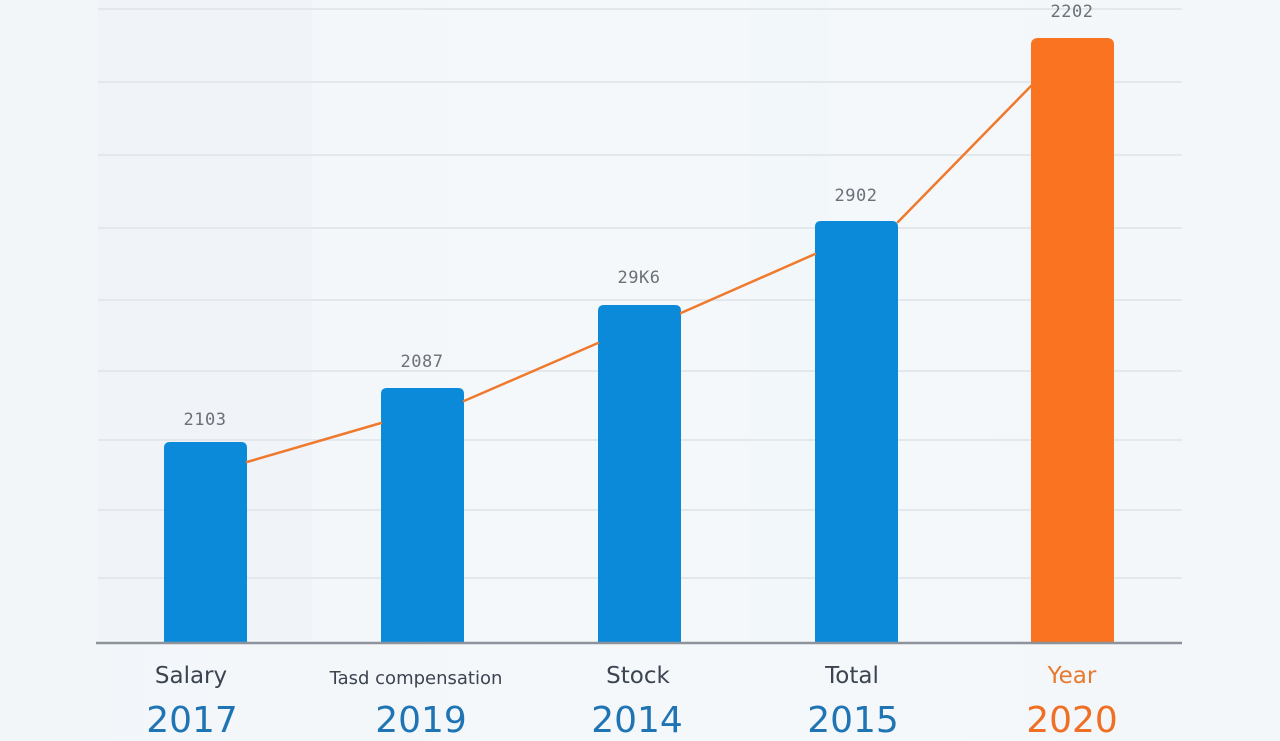 This screenshot has width=1280, height=741. I want to click on bar-year-highlight, so click(1072, 340).